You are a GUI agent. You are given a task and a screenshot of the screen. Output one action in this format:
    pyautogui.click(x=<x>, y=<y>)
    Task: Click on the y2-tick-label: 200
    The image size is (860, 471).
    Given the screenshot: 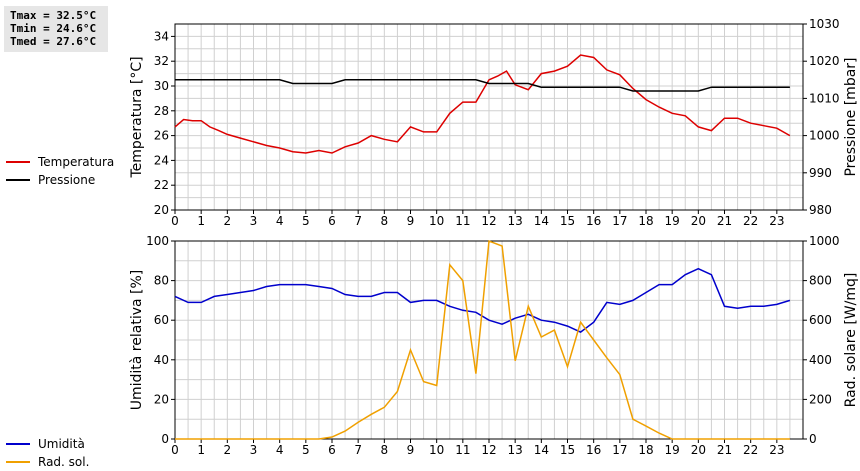 What is the action you would take?
    pyautogui.click(x=820, y=399)
    